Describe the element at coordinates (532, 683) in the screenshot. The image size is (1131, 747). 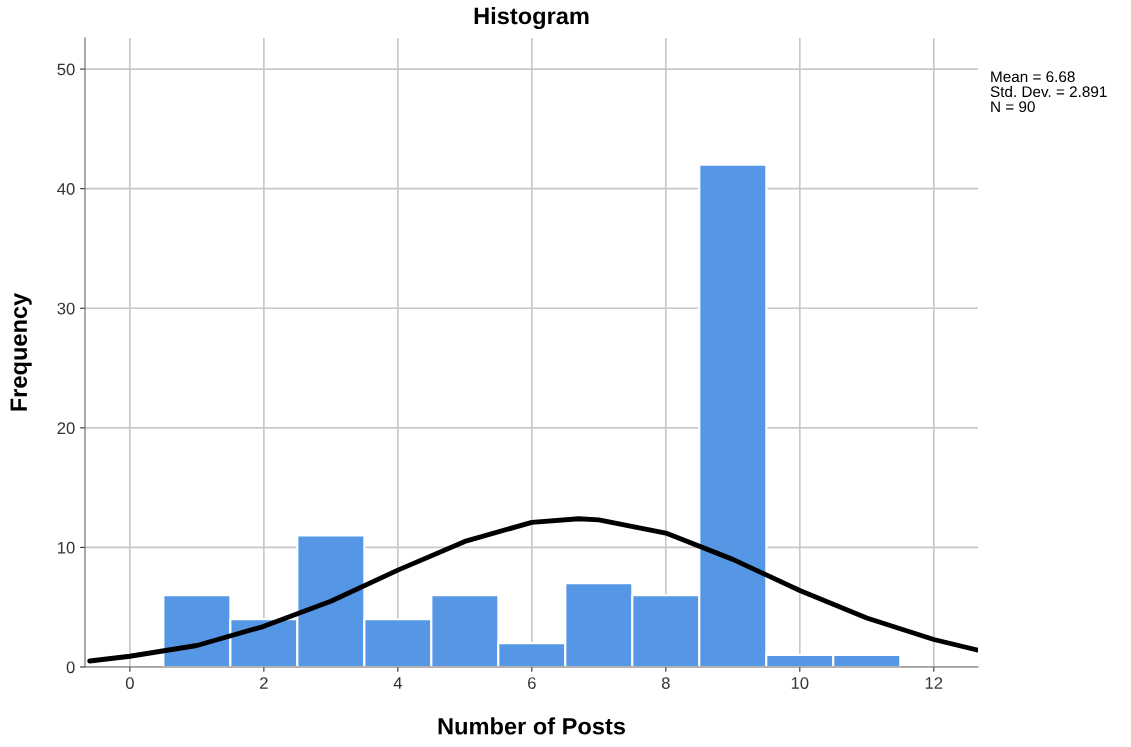
I see `x-tick-label: 6` at that location.